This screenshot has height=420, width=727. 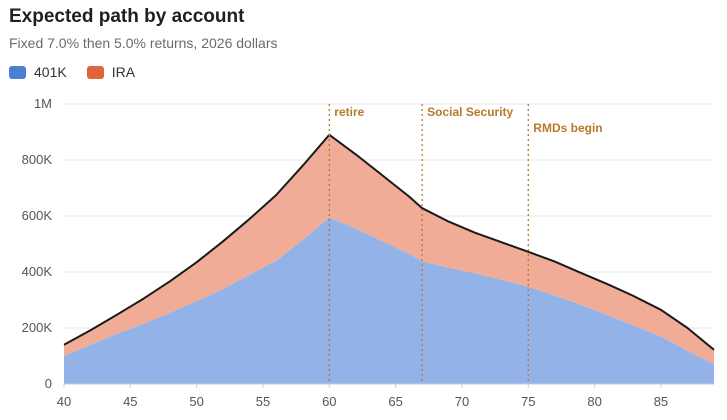 What do you see at coordinates (37, 271) in the screenshot?
I see `y-tick-label: 400K` at bounding box center [37, 271].